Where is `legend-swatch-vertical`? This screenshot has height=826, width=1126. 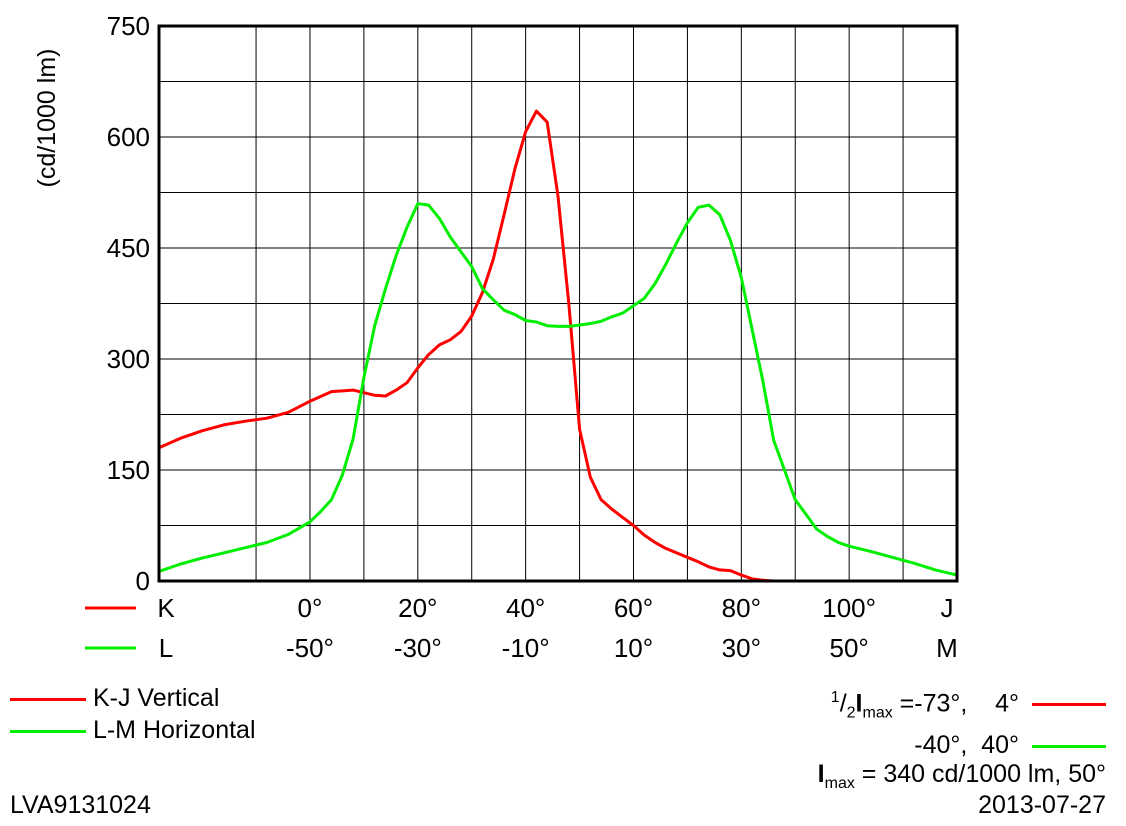
legend-swatch-vertical is located at coordinates (48, 699).